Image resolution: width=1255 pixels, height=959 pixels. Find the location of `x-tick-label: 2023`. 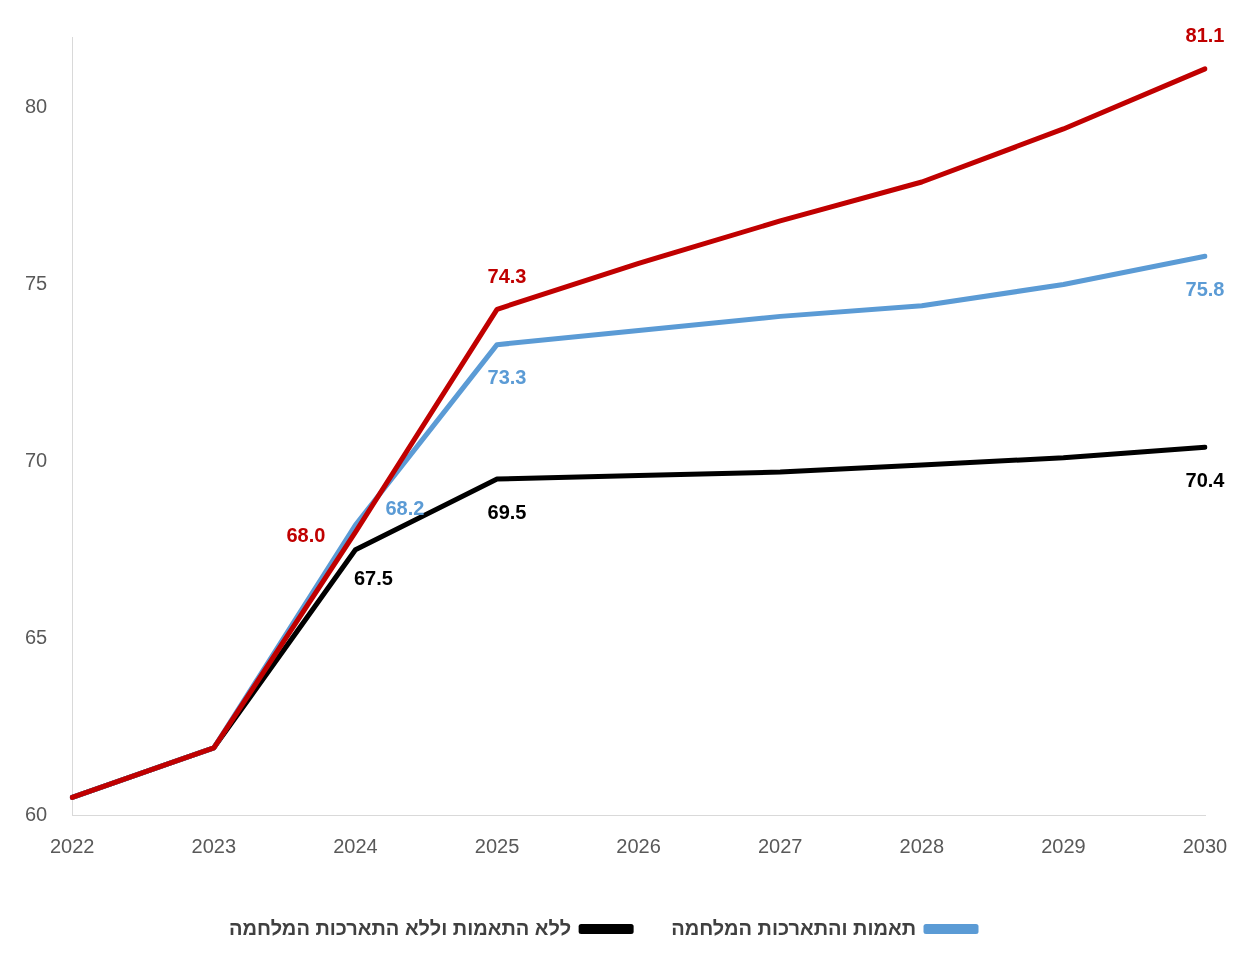

x-tick-label: 2023 is located at coordinates (214, 845).